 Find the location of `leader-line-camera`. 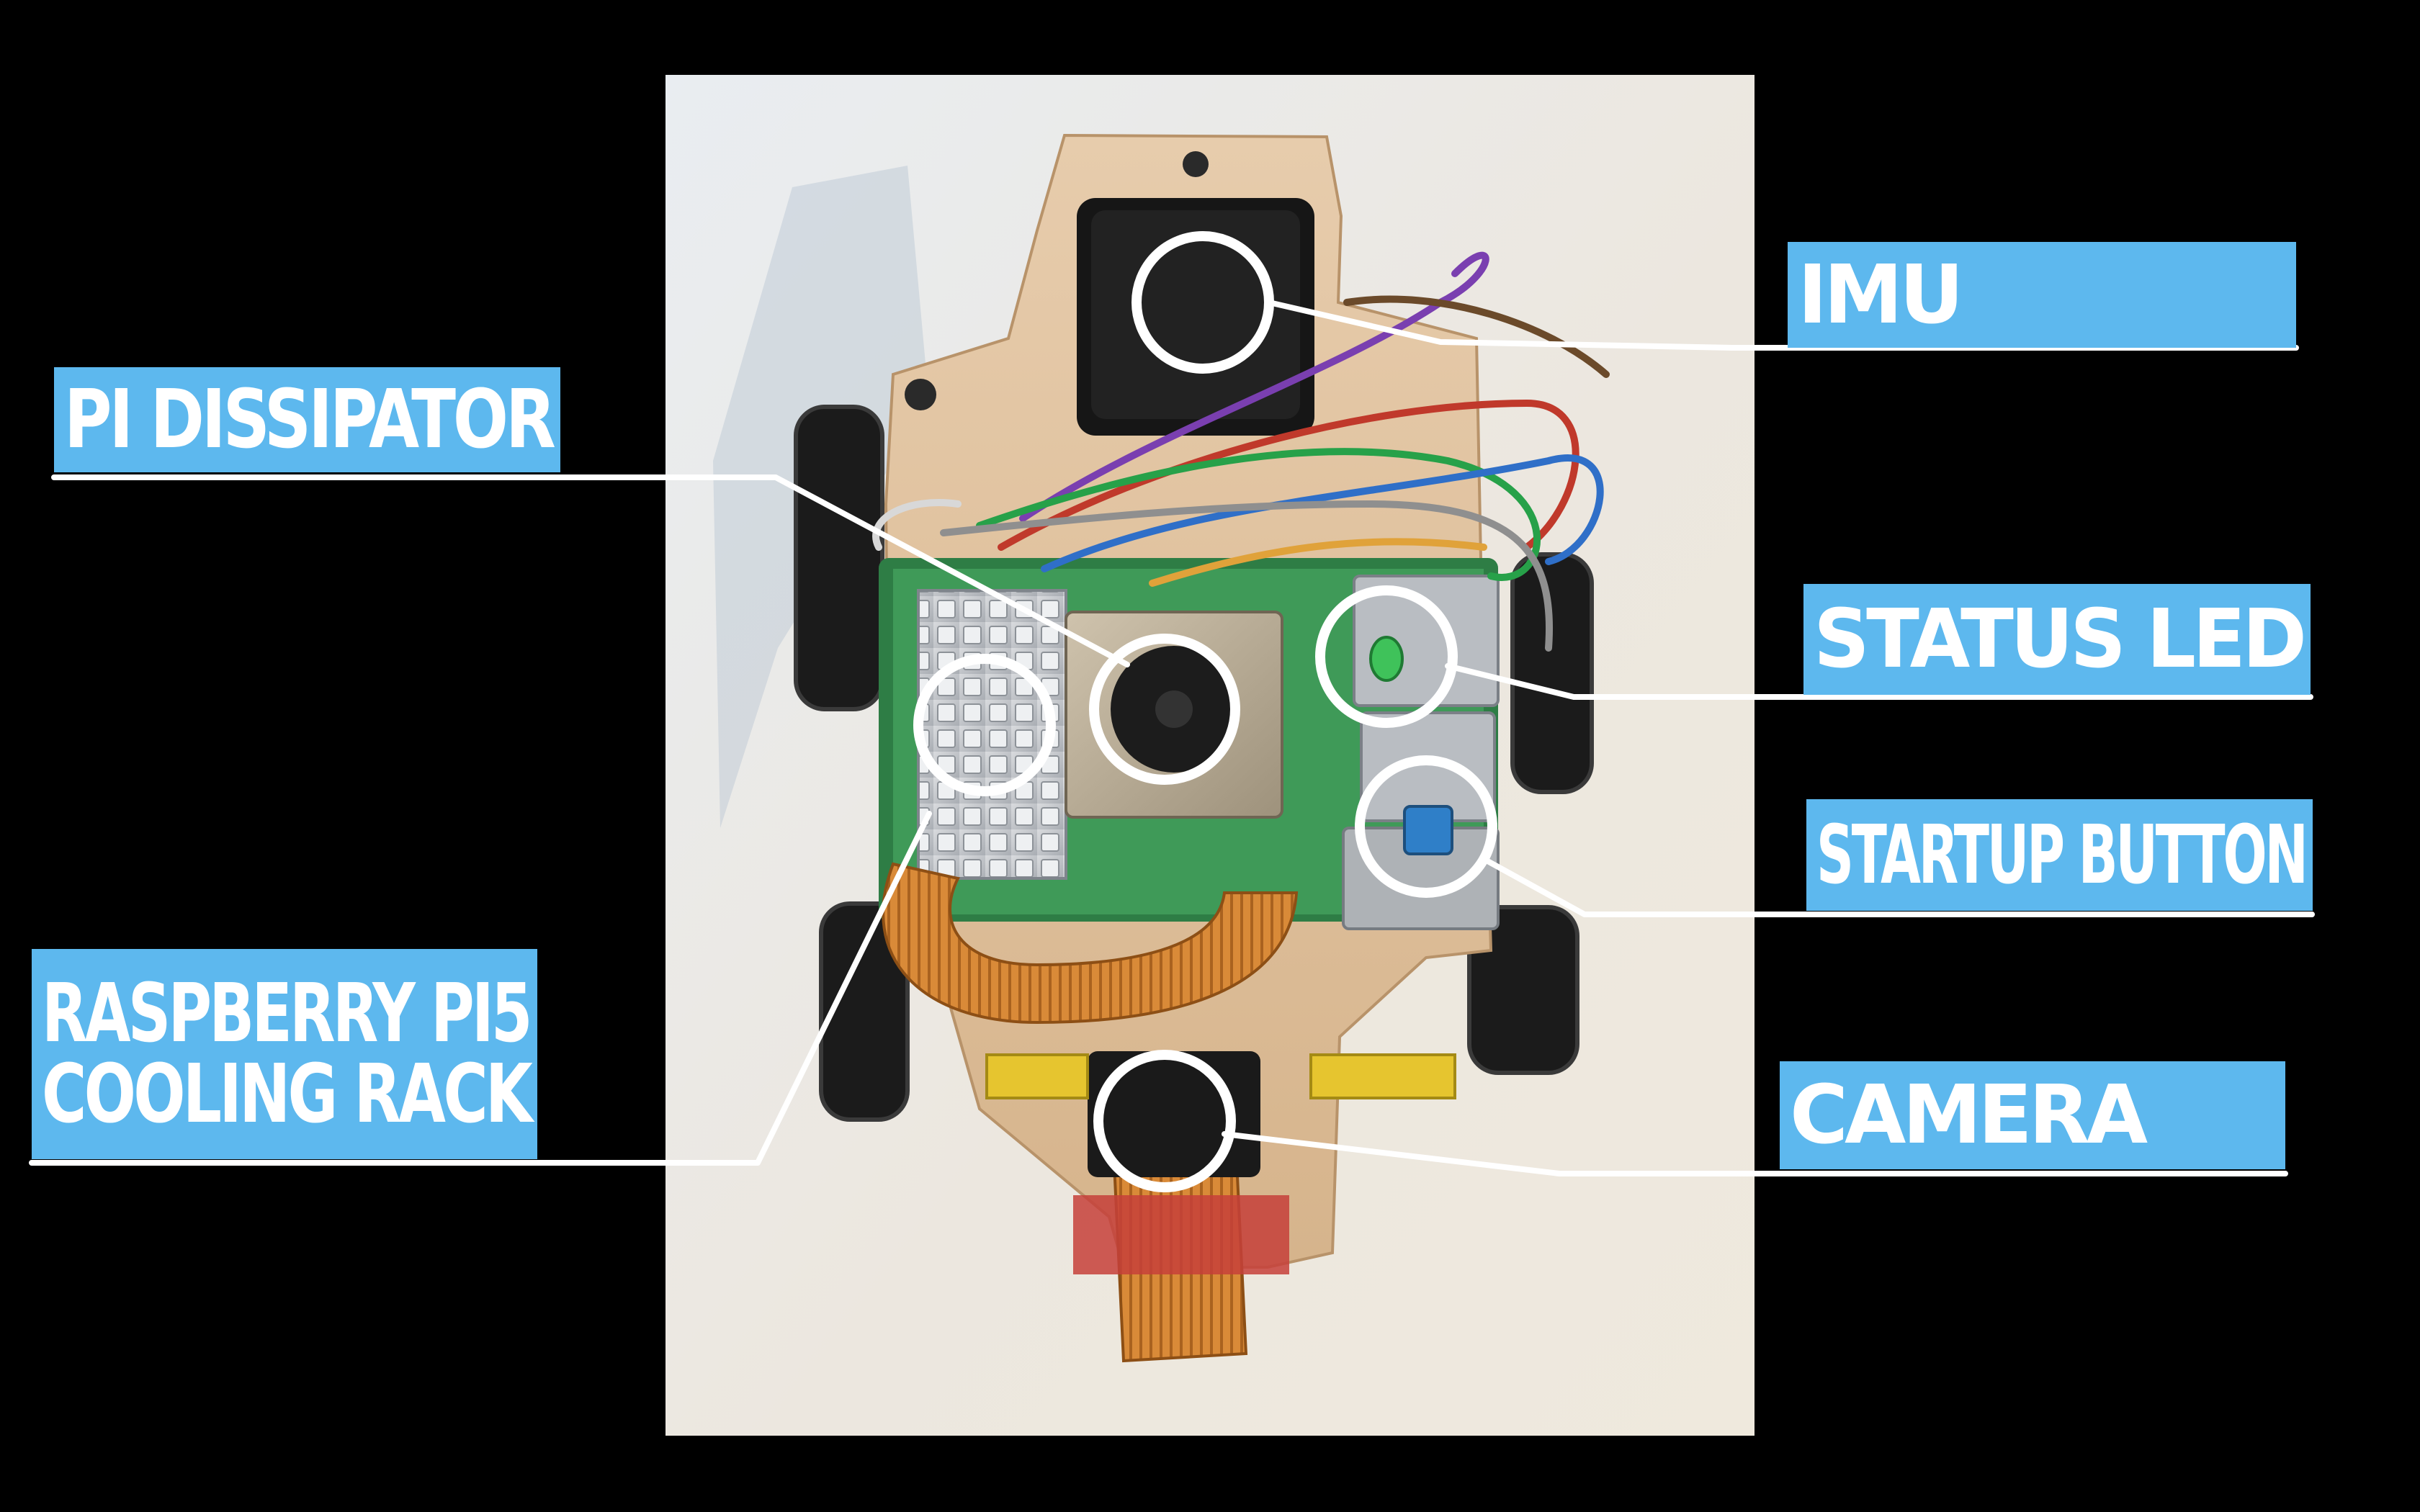

leader-line-camera is located at coordinates (1755, 1153).